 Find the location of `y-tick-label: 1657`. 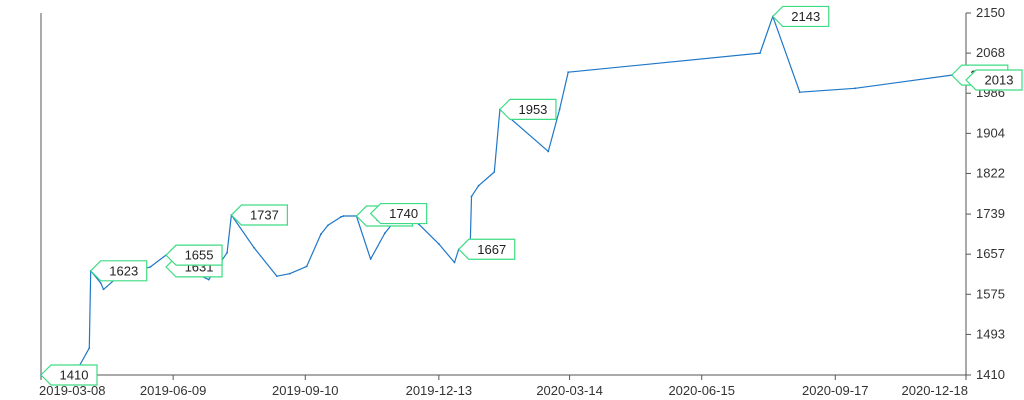

y-tick-label: 1657 is located at coordinates (990, 253).